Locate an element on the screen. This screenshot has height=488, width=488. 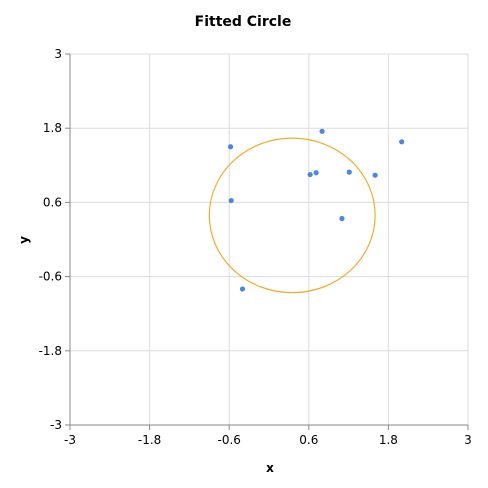
plot-marks is located at coordinates (306, 211).